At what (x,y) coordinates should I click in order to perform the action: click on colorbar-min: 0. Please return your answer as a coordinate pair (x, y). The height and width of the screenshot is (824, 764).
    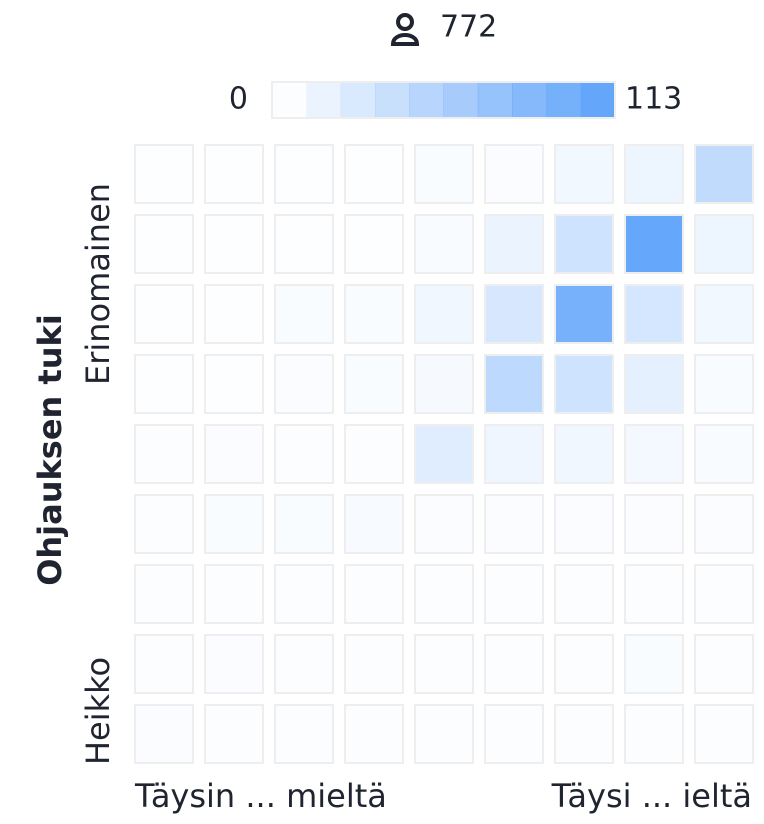
    Looking at the image, I should click on (238, 99).